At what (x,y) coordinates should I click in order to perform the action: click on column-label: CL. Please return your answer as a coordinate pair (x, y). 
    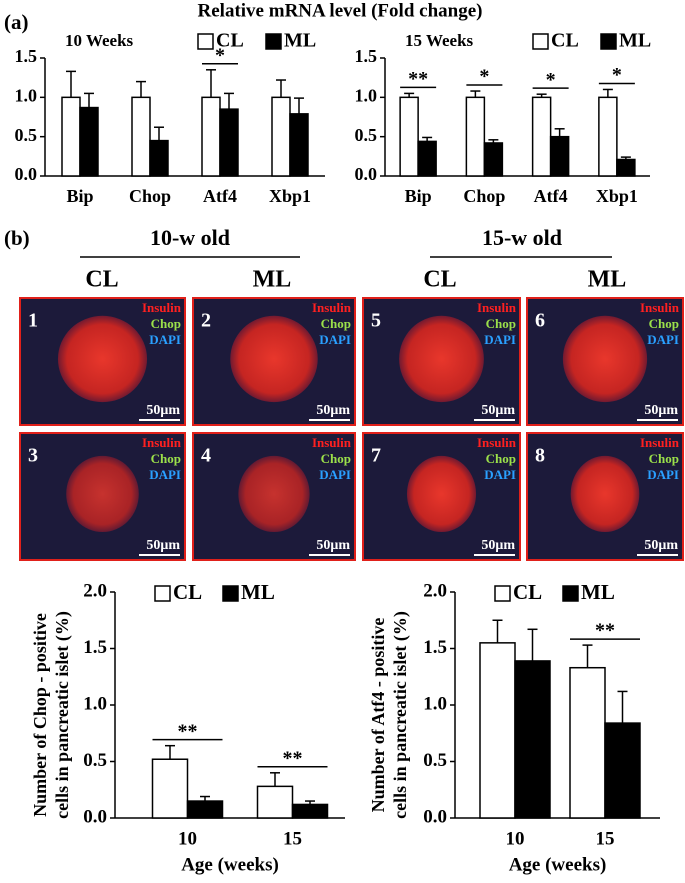
    Looking at the image, I should click on (439, 280).